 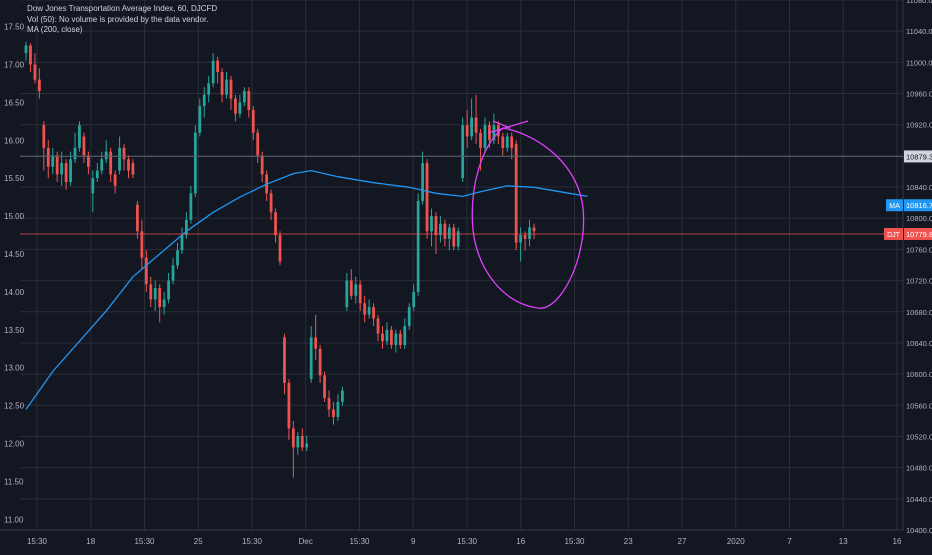 What do you see at coordinates (919, 343) in the screenshot?
I see `right-tick-label: 10640.0` at bounding box center [919, 343].